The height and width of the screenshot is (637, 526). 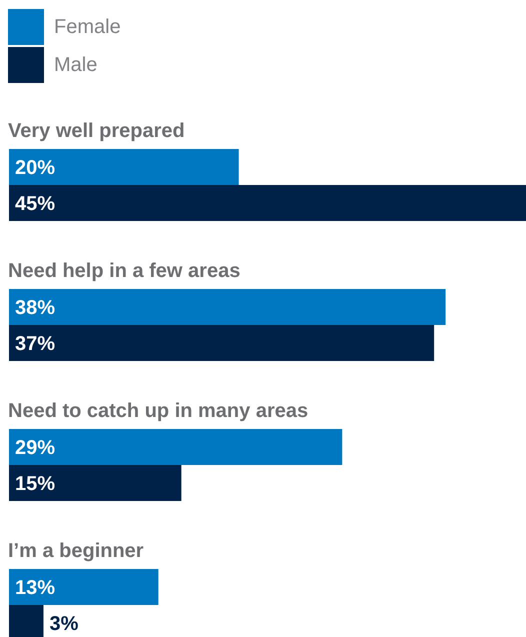 I want to click on data-label: 29%, so click(x=35, y=448).